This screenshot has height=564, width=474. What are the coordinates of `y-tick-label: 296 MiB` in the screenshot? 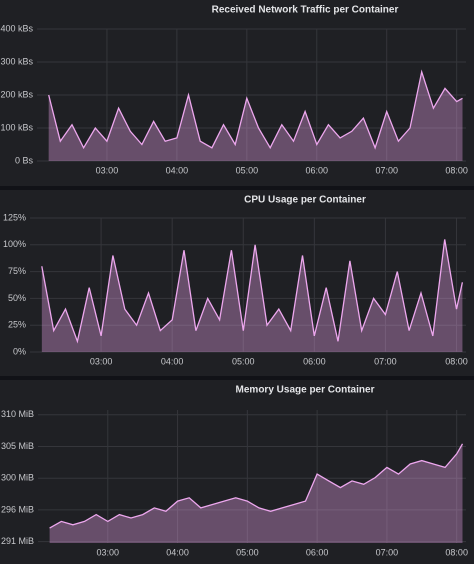 It's located at (17, 509).